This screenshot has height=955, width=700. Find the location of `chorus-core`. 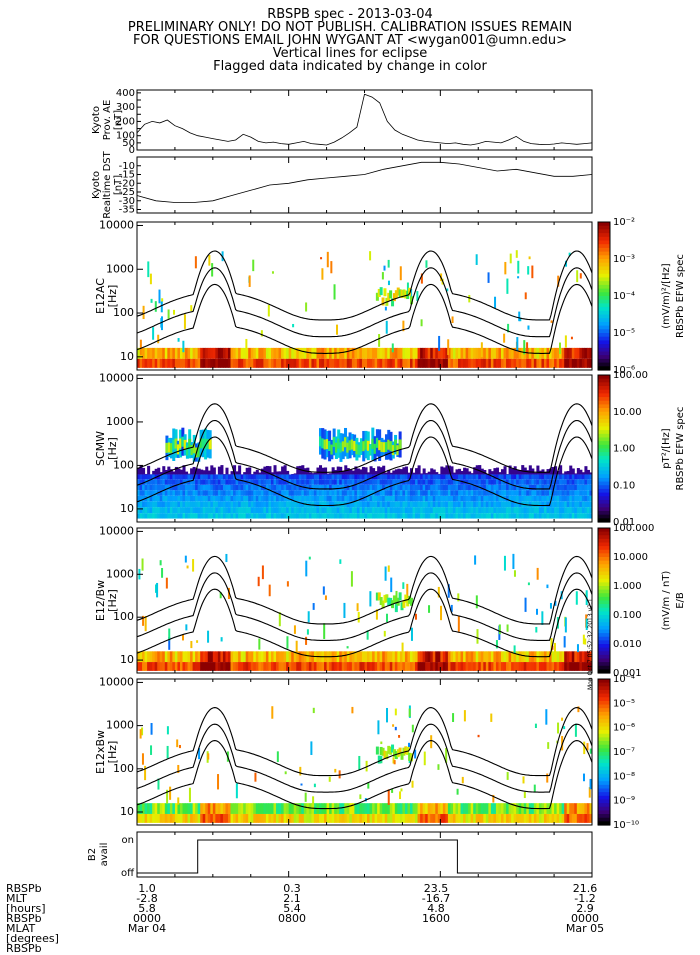

chorus-core is located at coordinates (400, 444).